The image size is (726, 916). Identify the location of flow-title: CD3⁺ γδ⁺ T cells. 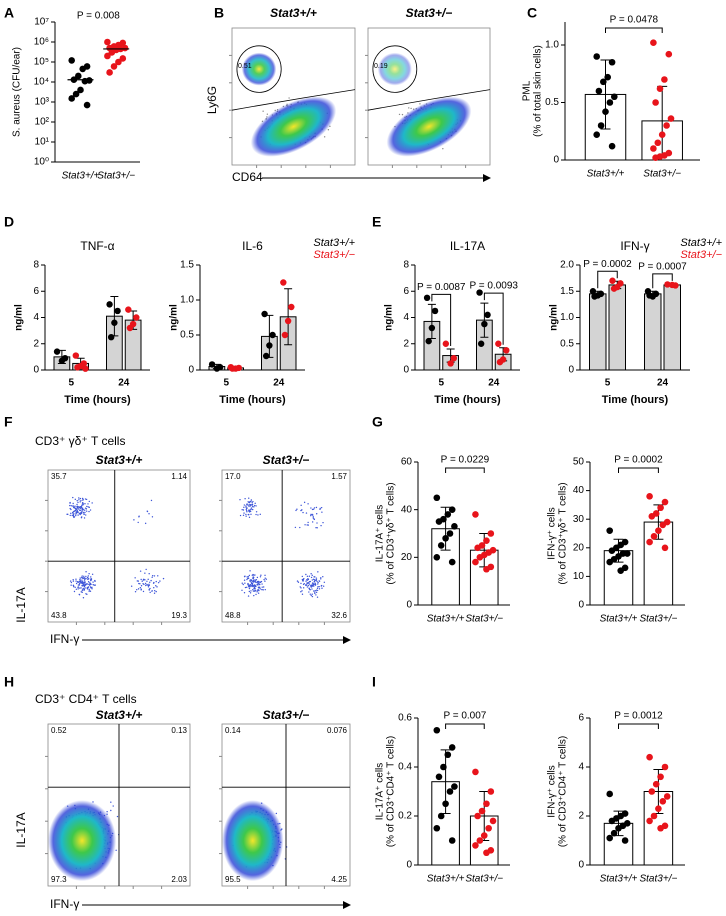
(80, 441).